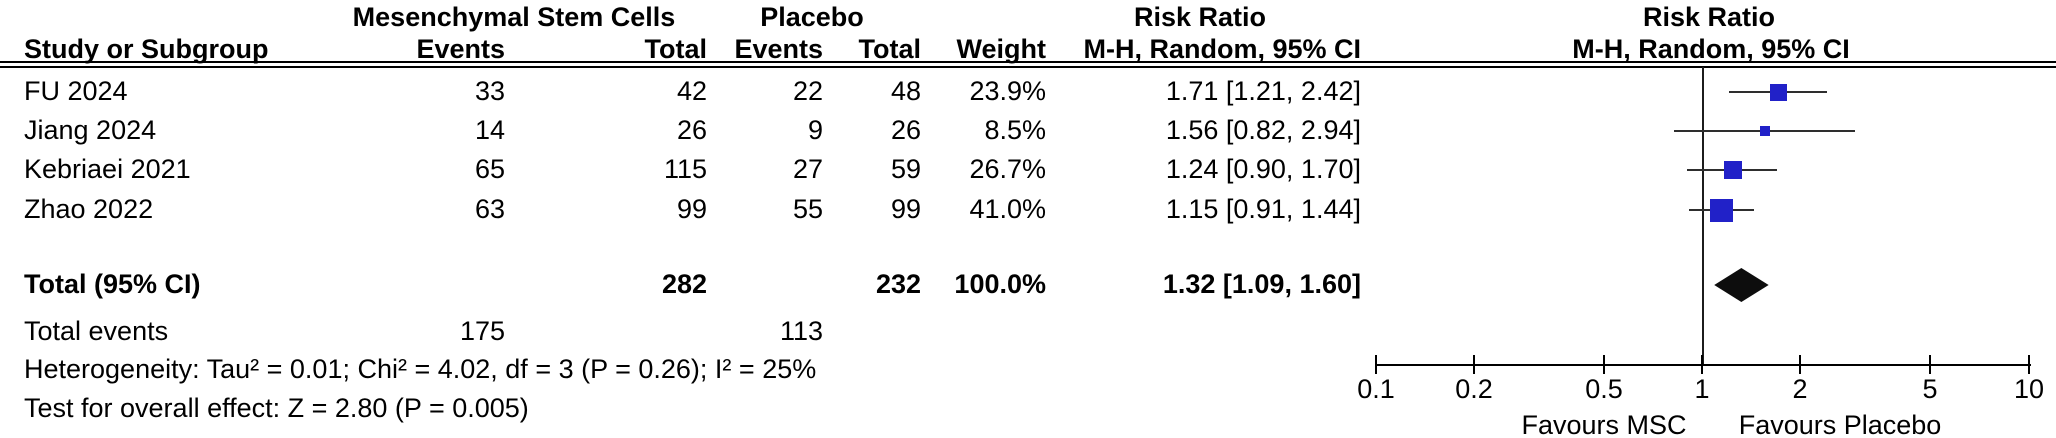 This screenshot has height=438, width=2056. What do you see at coordinates (691, 130) in the screenshot?
I see `msc-total-cell: 26` at bounding box center [691, 130].